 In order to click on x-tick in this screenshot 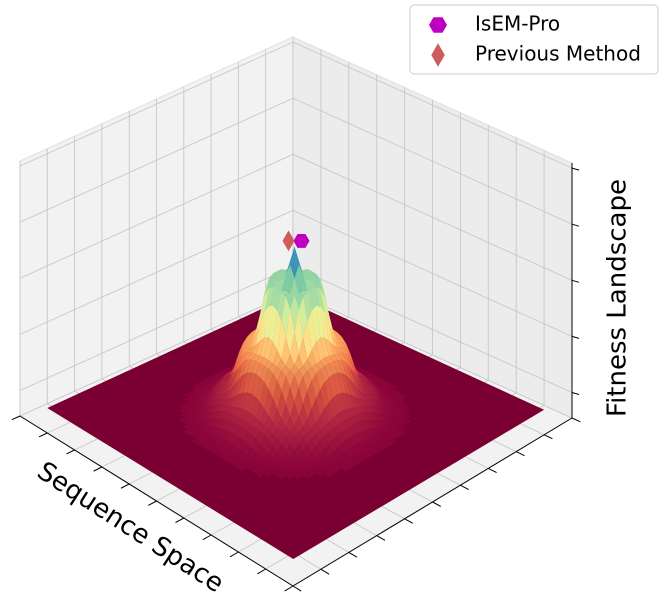, I will do `click(16, 418)`.